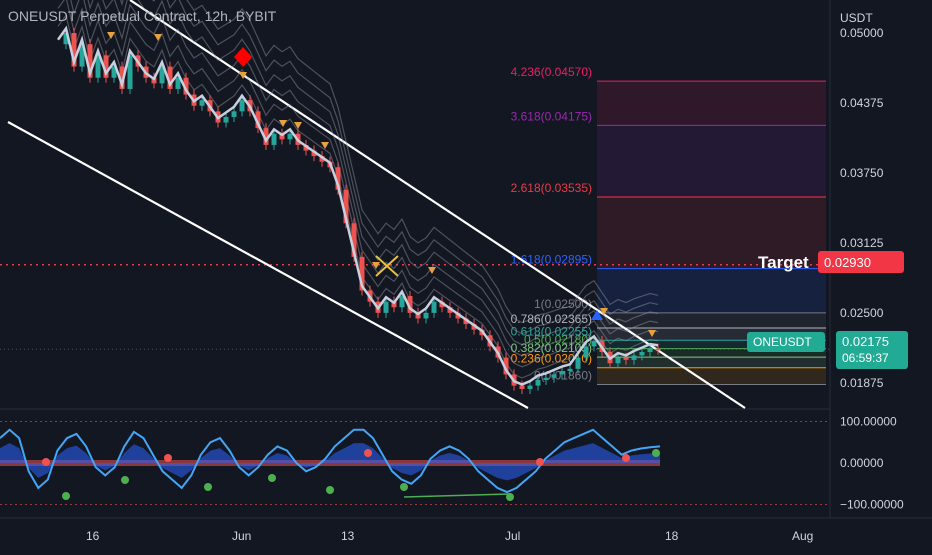 Image resolution: width=932 pixels, height=555 pixels. Describe the element at coordinates (783, 262) in the screenshot. I see `target-label: Target` at that location.